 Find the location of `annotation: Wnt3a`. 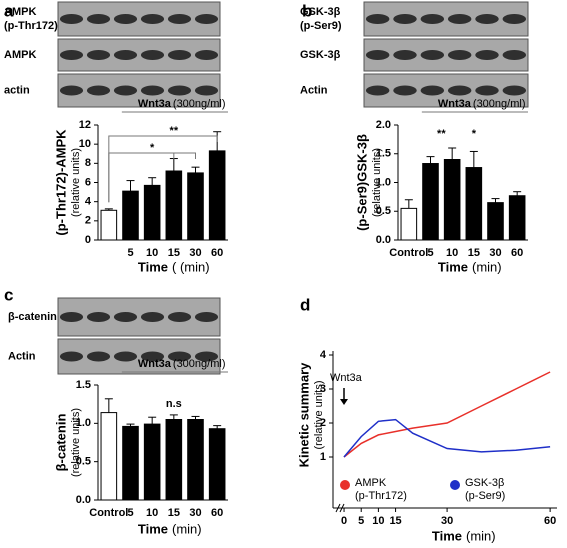

annotation: Wnt3a is located at coordinates (346, 378).